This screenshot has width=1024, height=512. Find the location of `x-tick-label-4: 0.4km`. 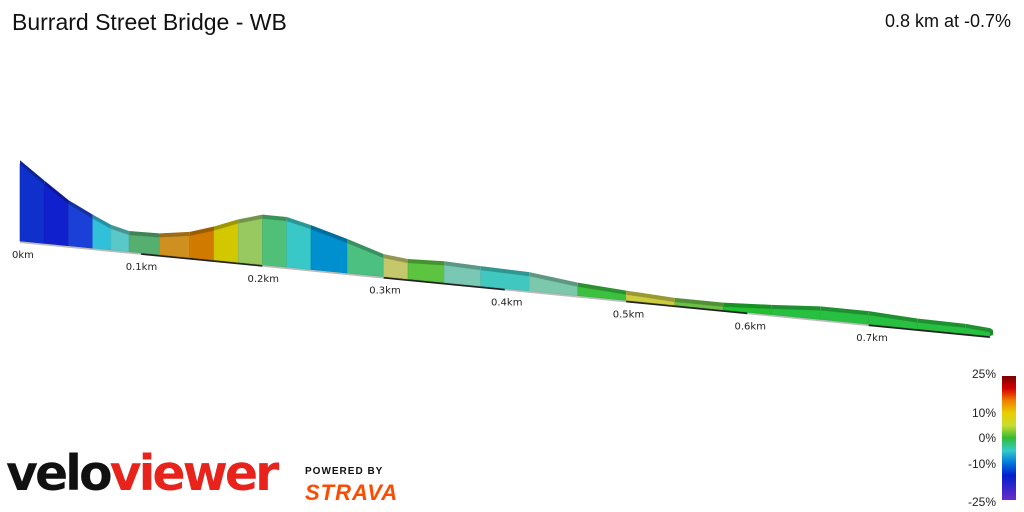

x-tick-label-4: 0.4km is located at coordinates (506, 303).